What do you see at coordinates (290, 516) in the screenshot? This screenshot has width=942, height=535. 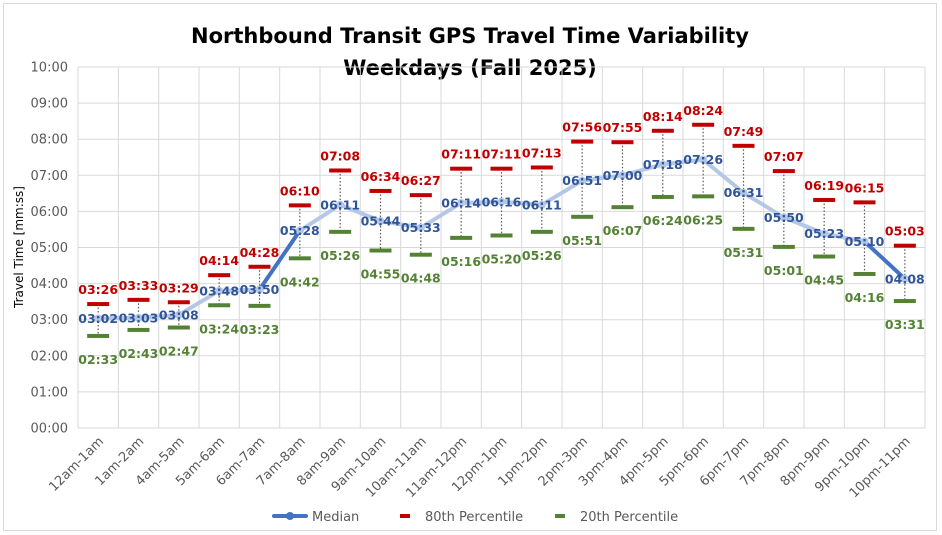 I see `legend-median-dot` at bounding box center [290, 516].